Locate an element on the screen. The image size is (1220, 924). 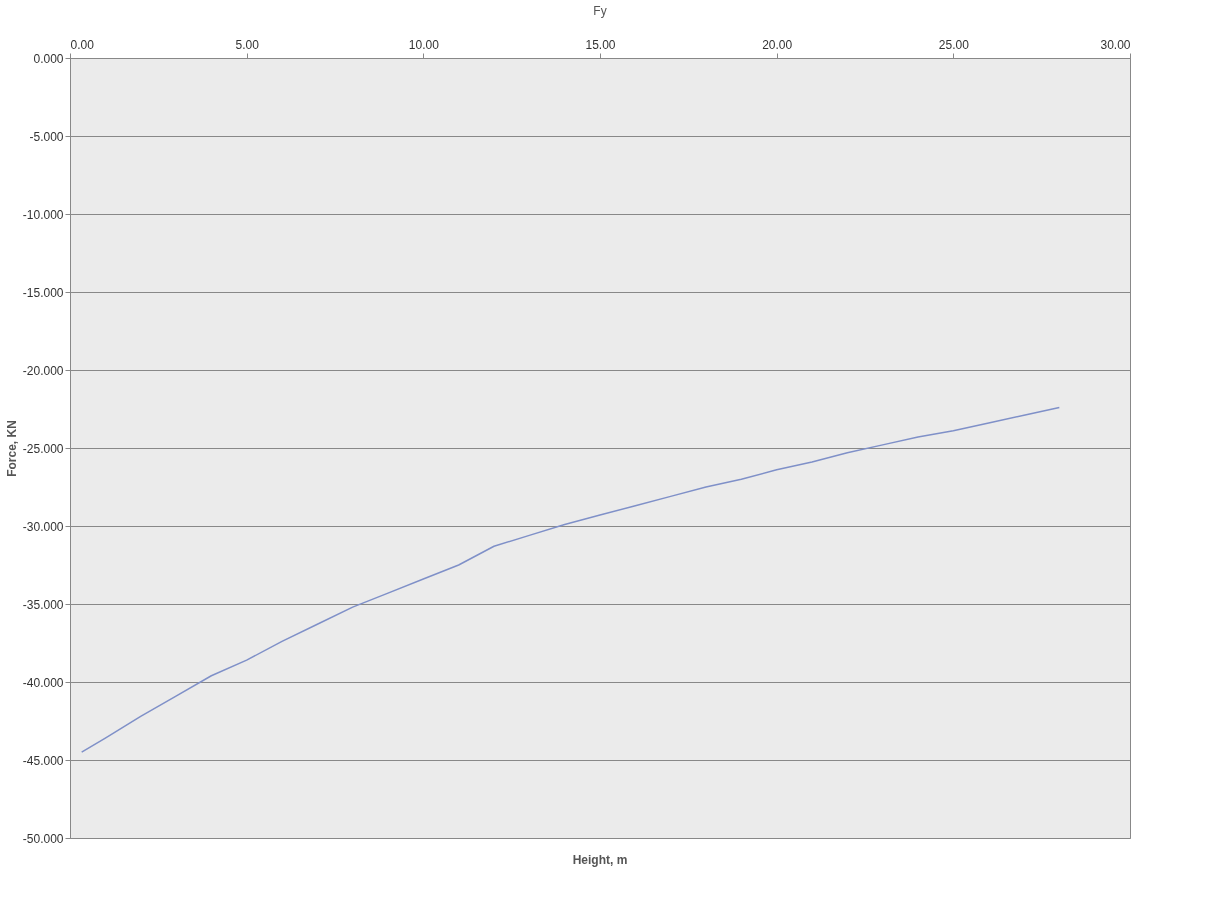
x-tick-label: 0.00 is located at coordinates (82, 44).